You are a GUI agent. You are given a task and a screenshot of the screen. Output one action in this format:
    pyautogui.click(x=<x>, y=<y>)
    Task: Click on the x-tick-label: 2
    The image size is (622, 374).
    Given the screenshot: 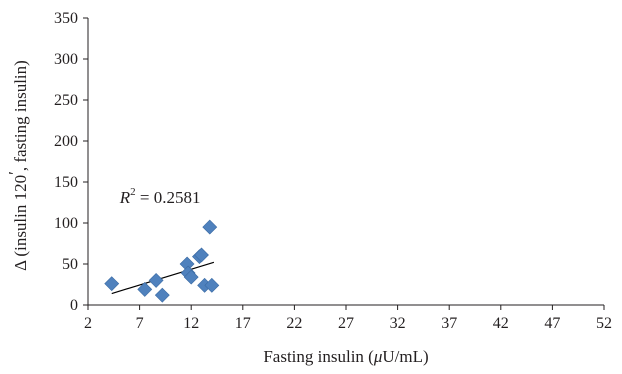 What is the action you would take?
    pyautogui.click(x=88, y=323)
    